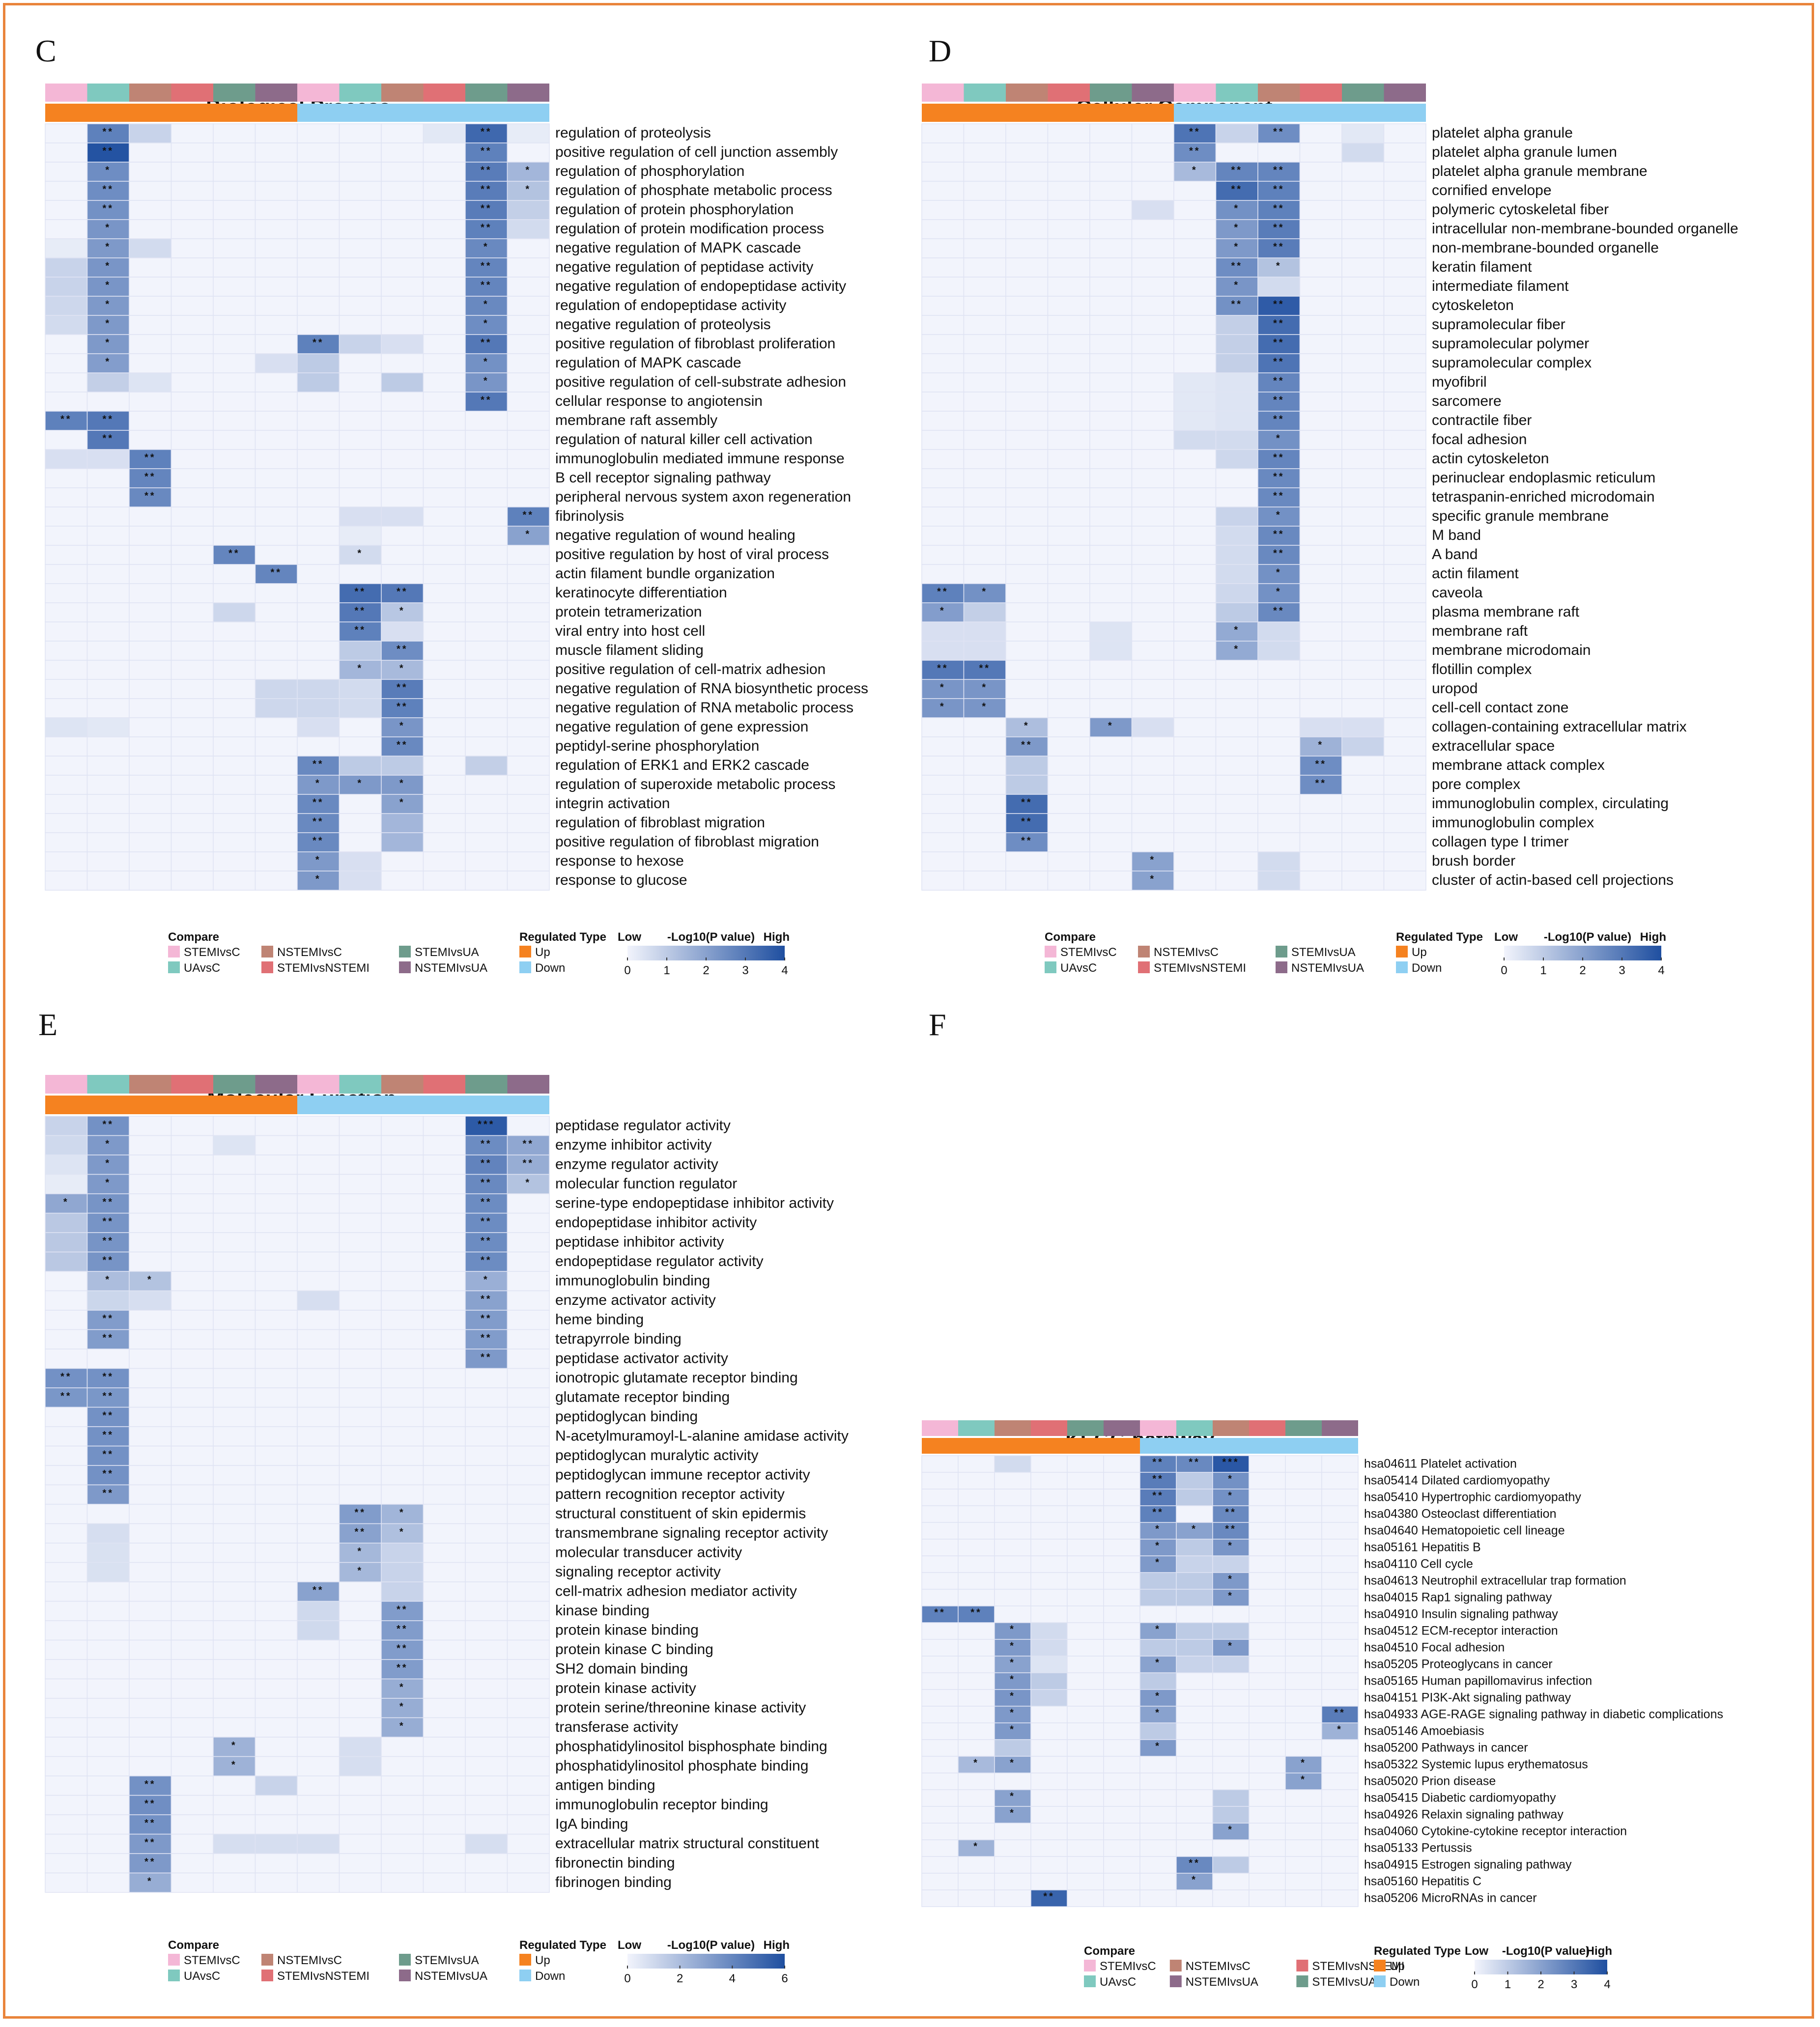 The image size is (1820, 2027). What do you see at coordinates (660, 823) in the screenshot?
I see `row-label: regulation of fibroblast migration` at bounding box center [660, 823].